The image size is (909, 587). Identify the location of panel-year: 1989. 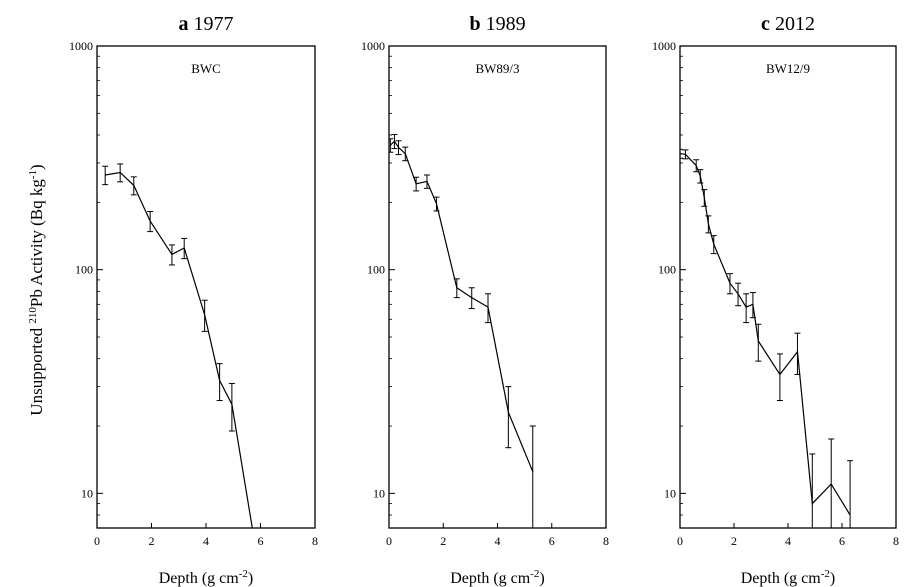
(503, 24).